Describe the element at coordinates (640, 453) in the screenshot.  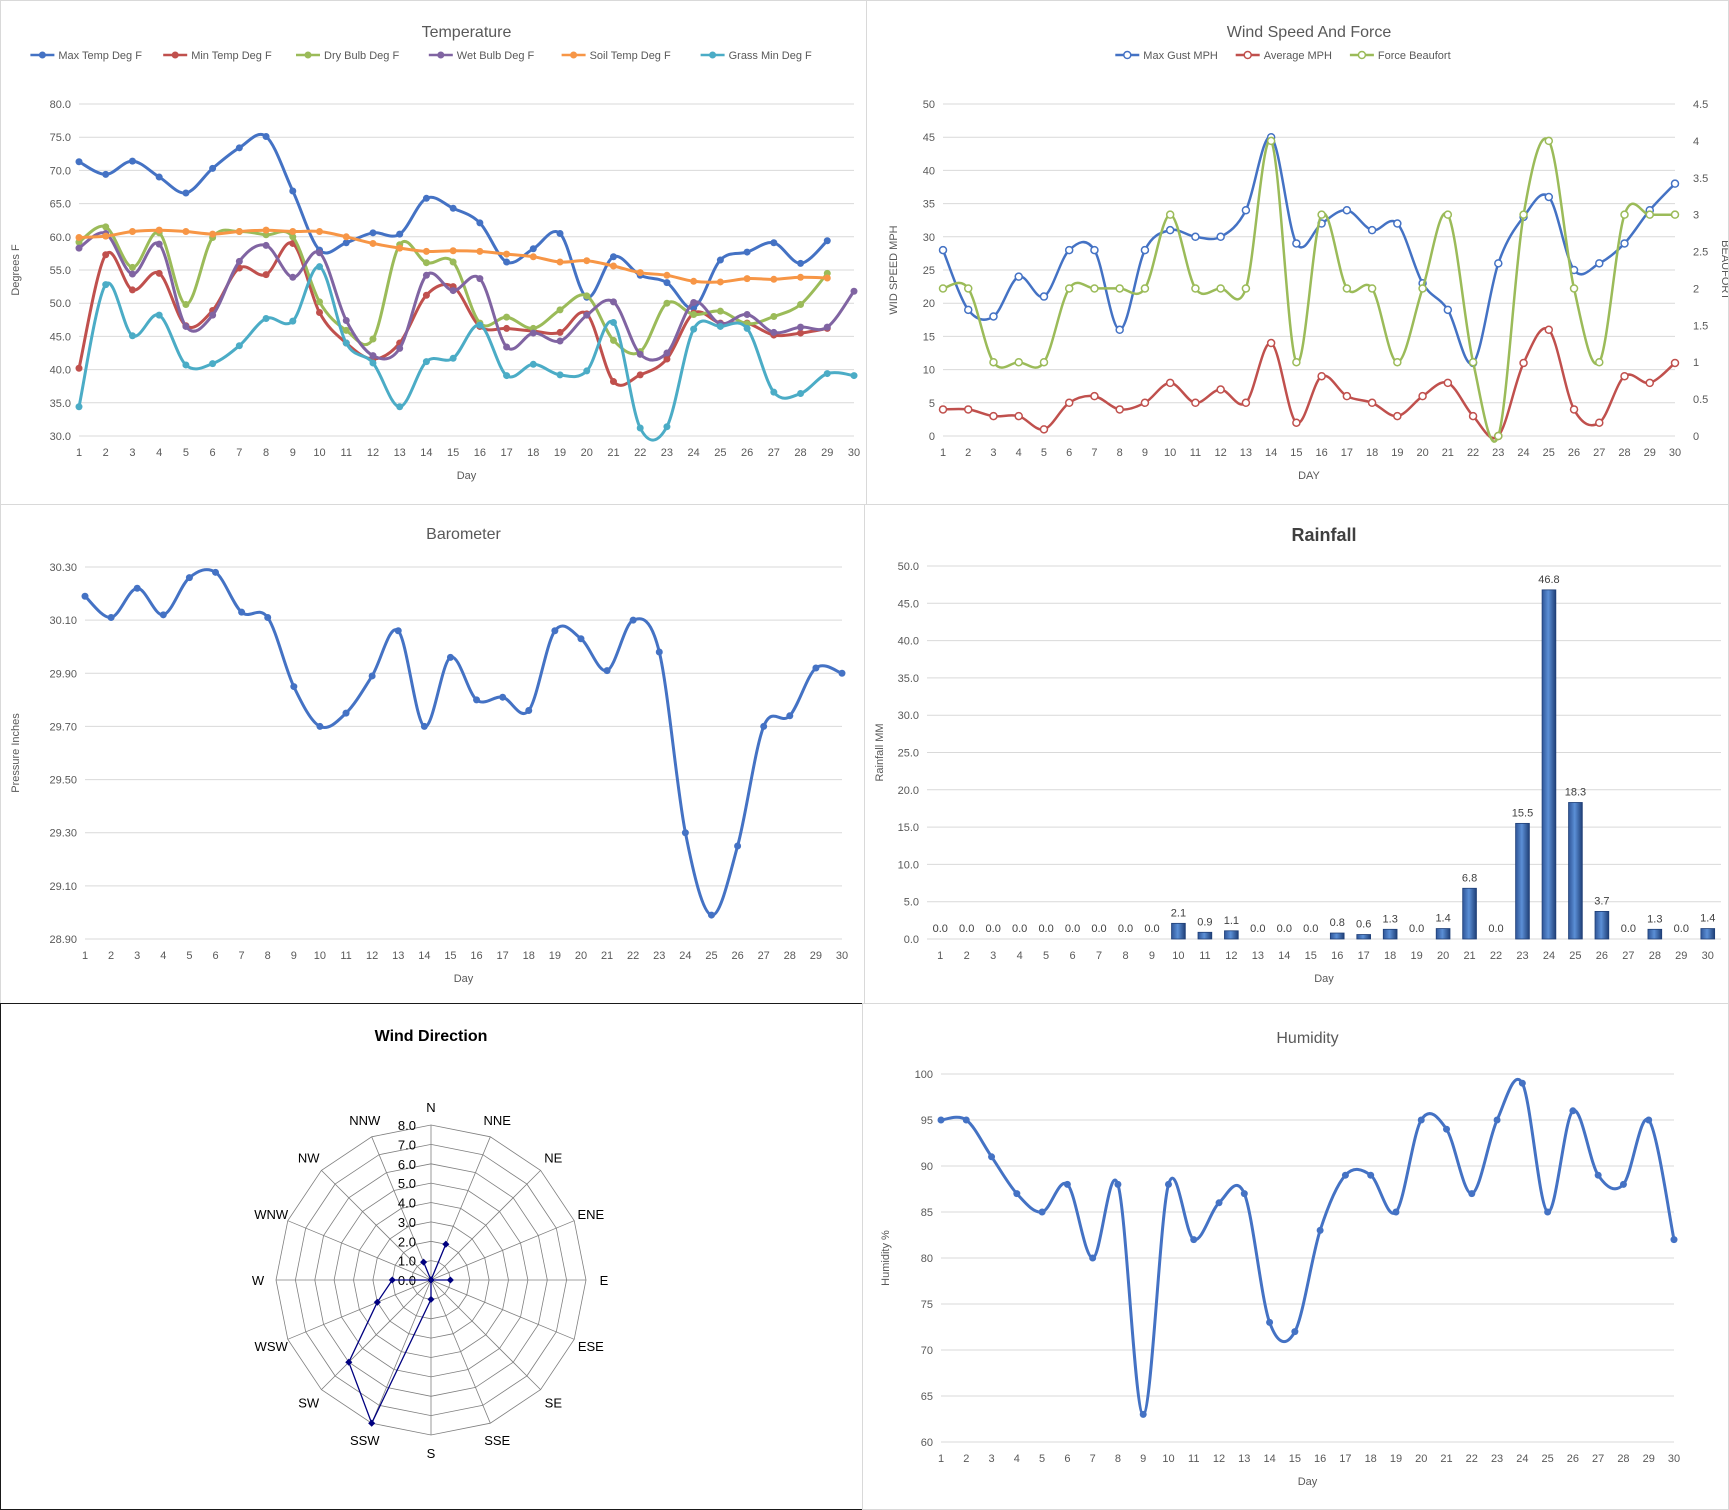
I see `x-tick-label: 22` at that location.